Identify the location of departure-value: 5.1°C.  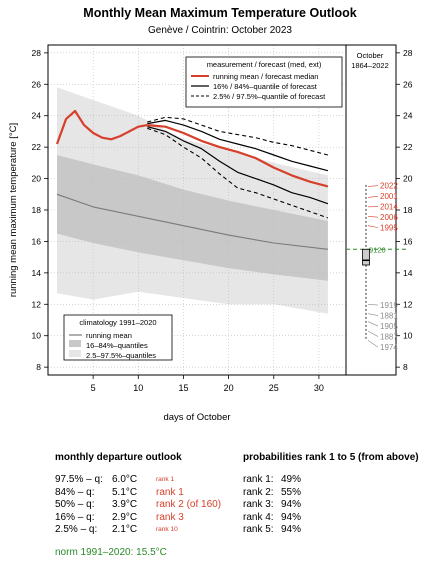
(125, 492).